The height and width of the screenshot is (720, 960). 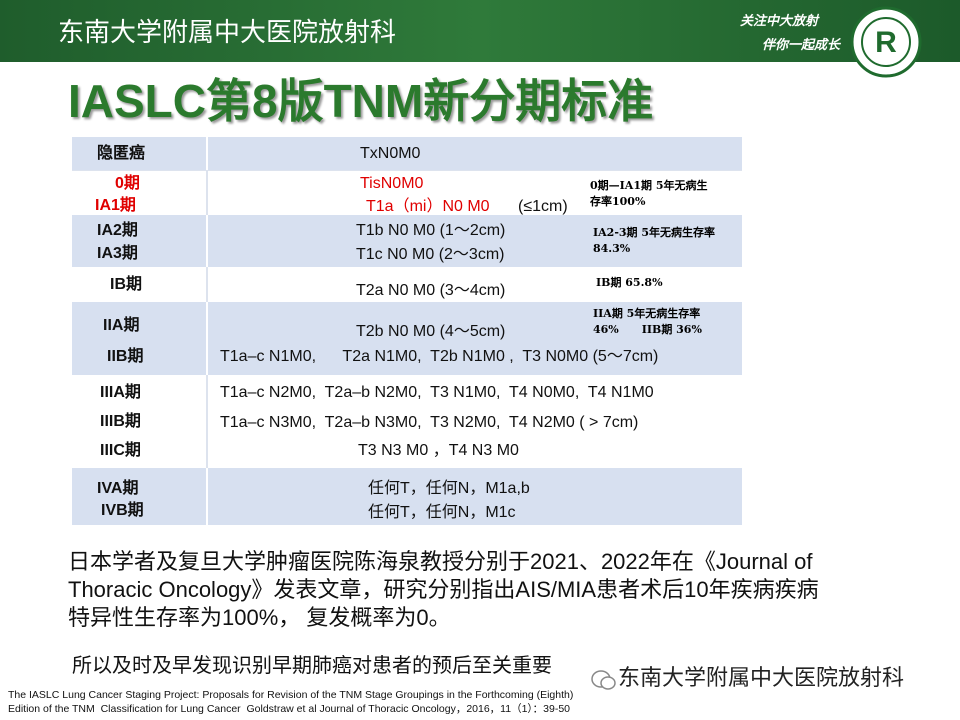 What do you see at coordinates (117, 230) in the screenshot?
I see `stage: IA2期` at bounding box center [117, 230].